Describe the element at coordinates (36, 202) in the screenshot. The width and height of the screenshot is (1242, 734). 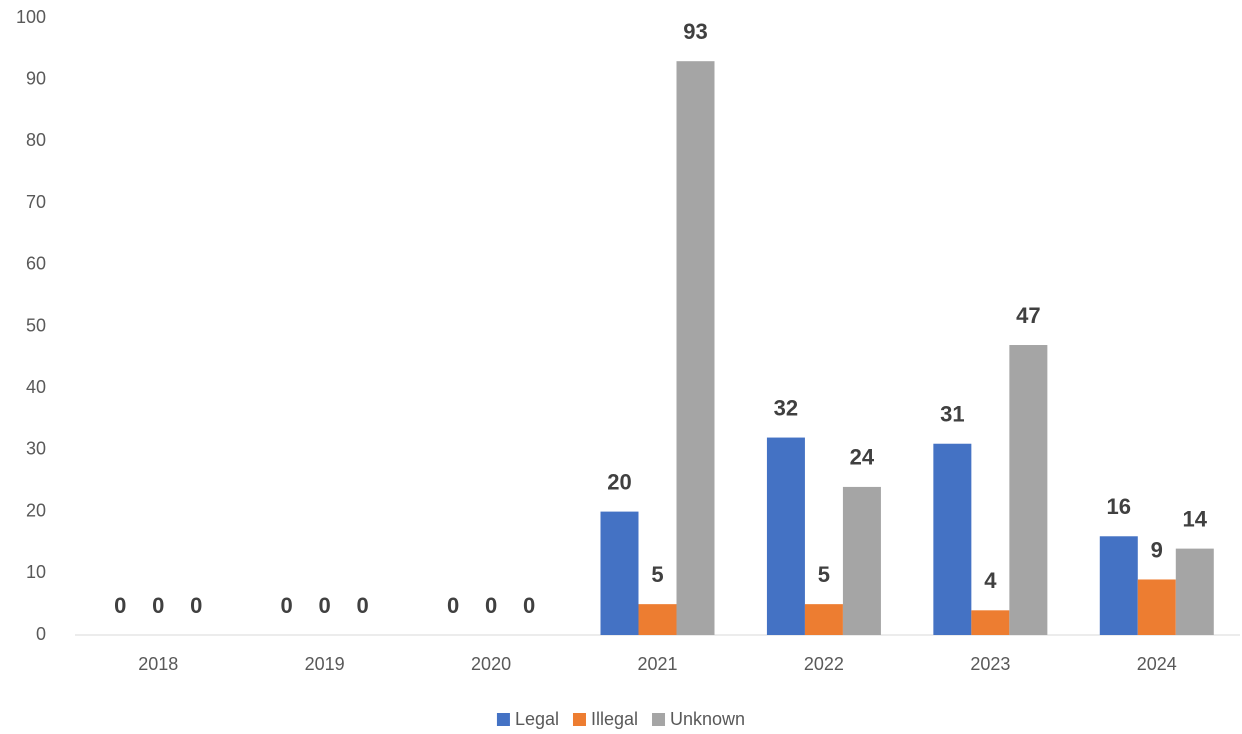
I see `y-tick-label: 70` at that location.